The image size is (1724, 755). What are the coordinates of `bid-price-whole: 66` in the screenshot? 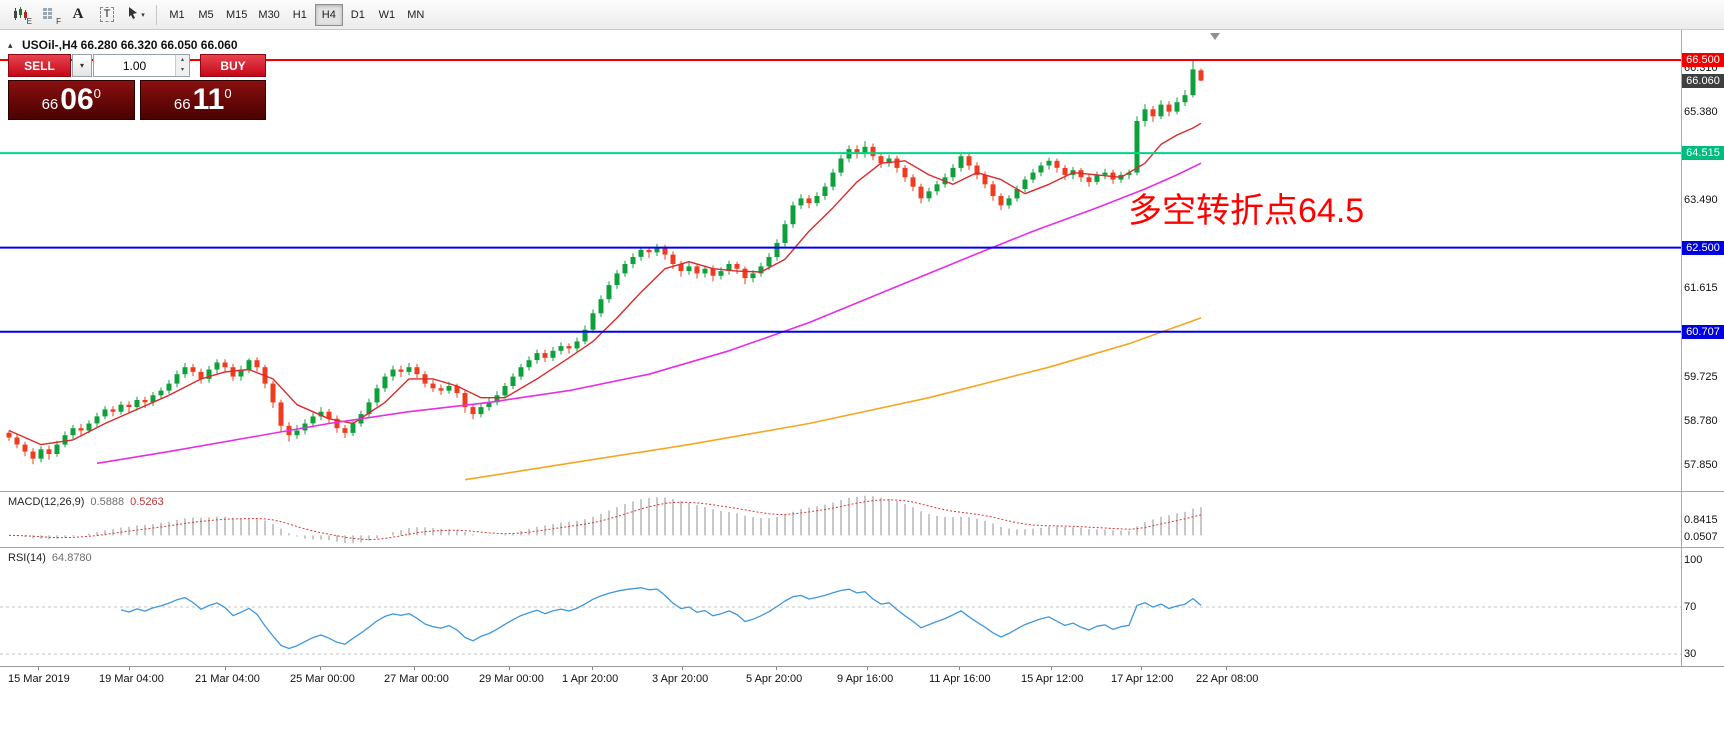 It's located at (50, 104).